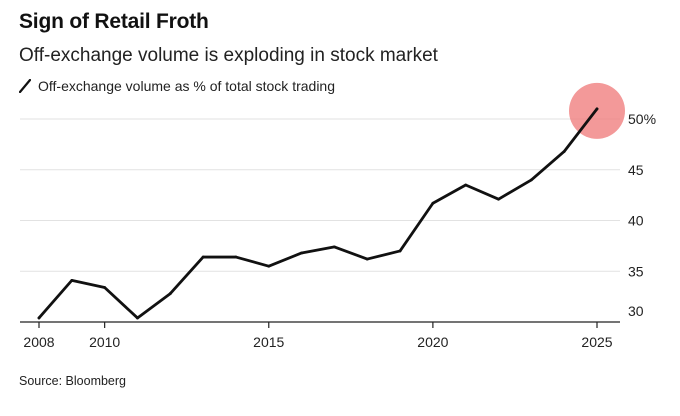 The height and width of the screenshot is (416, 680). I want to click on chart-title: Sign of Retail Froth, so click(114, 21).